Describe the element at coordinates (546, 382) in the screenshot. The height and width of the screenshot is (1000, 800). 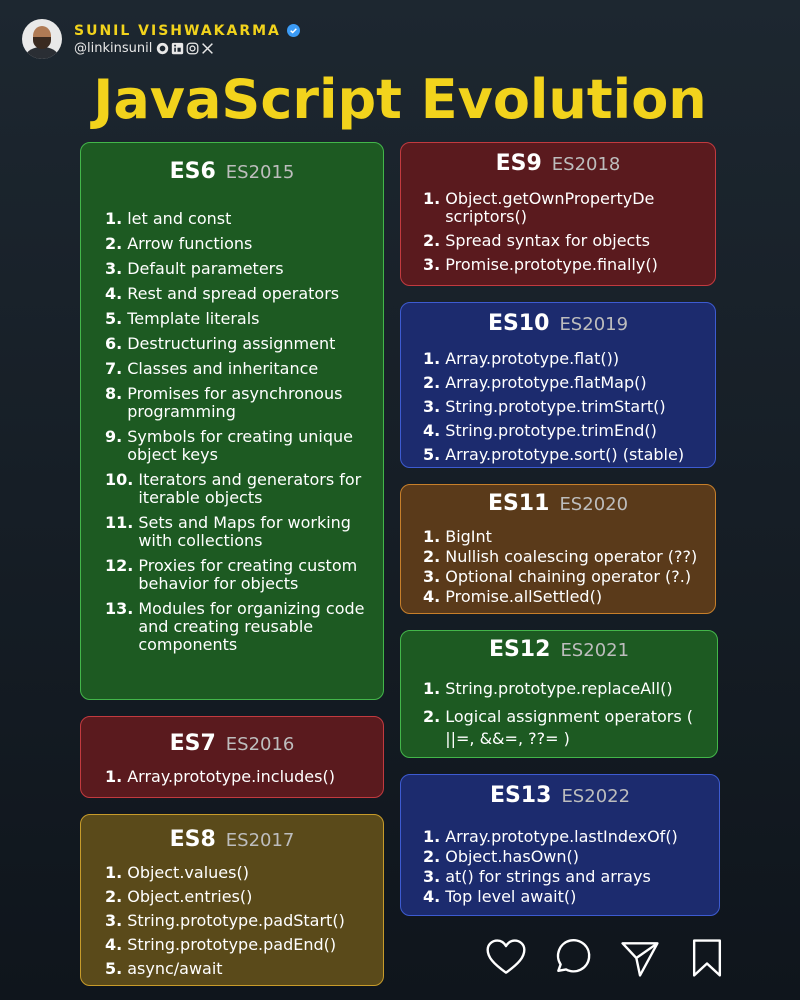
I see `item-text: Array.prototype.flatMap()` at that location.